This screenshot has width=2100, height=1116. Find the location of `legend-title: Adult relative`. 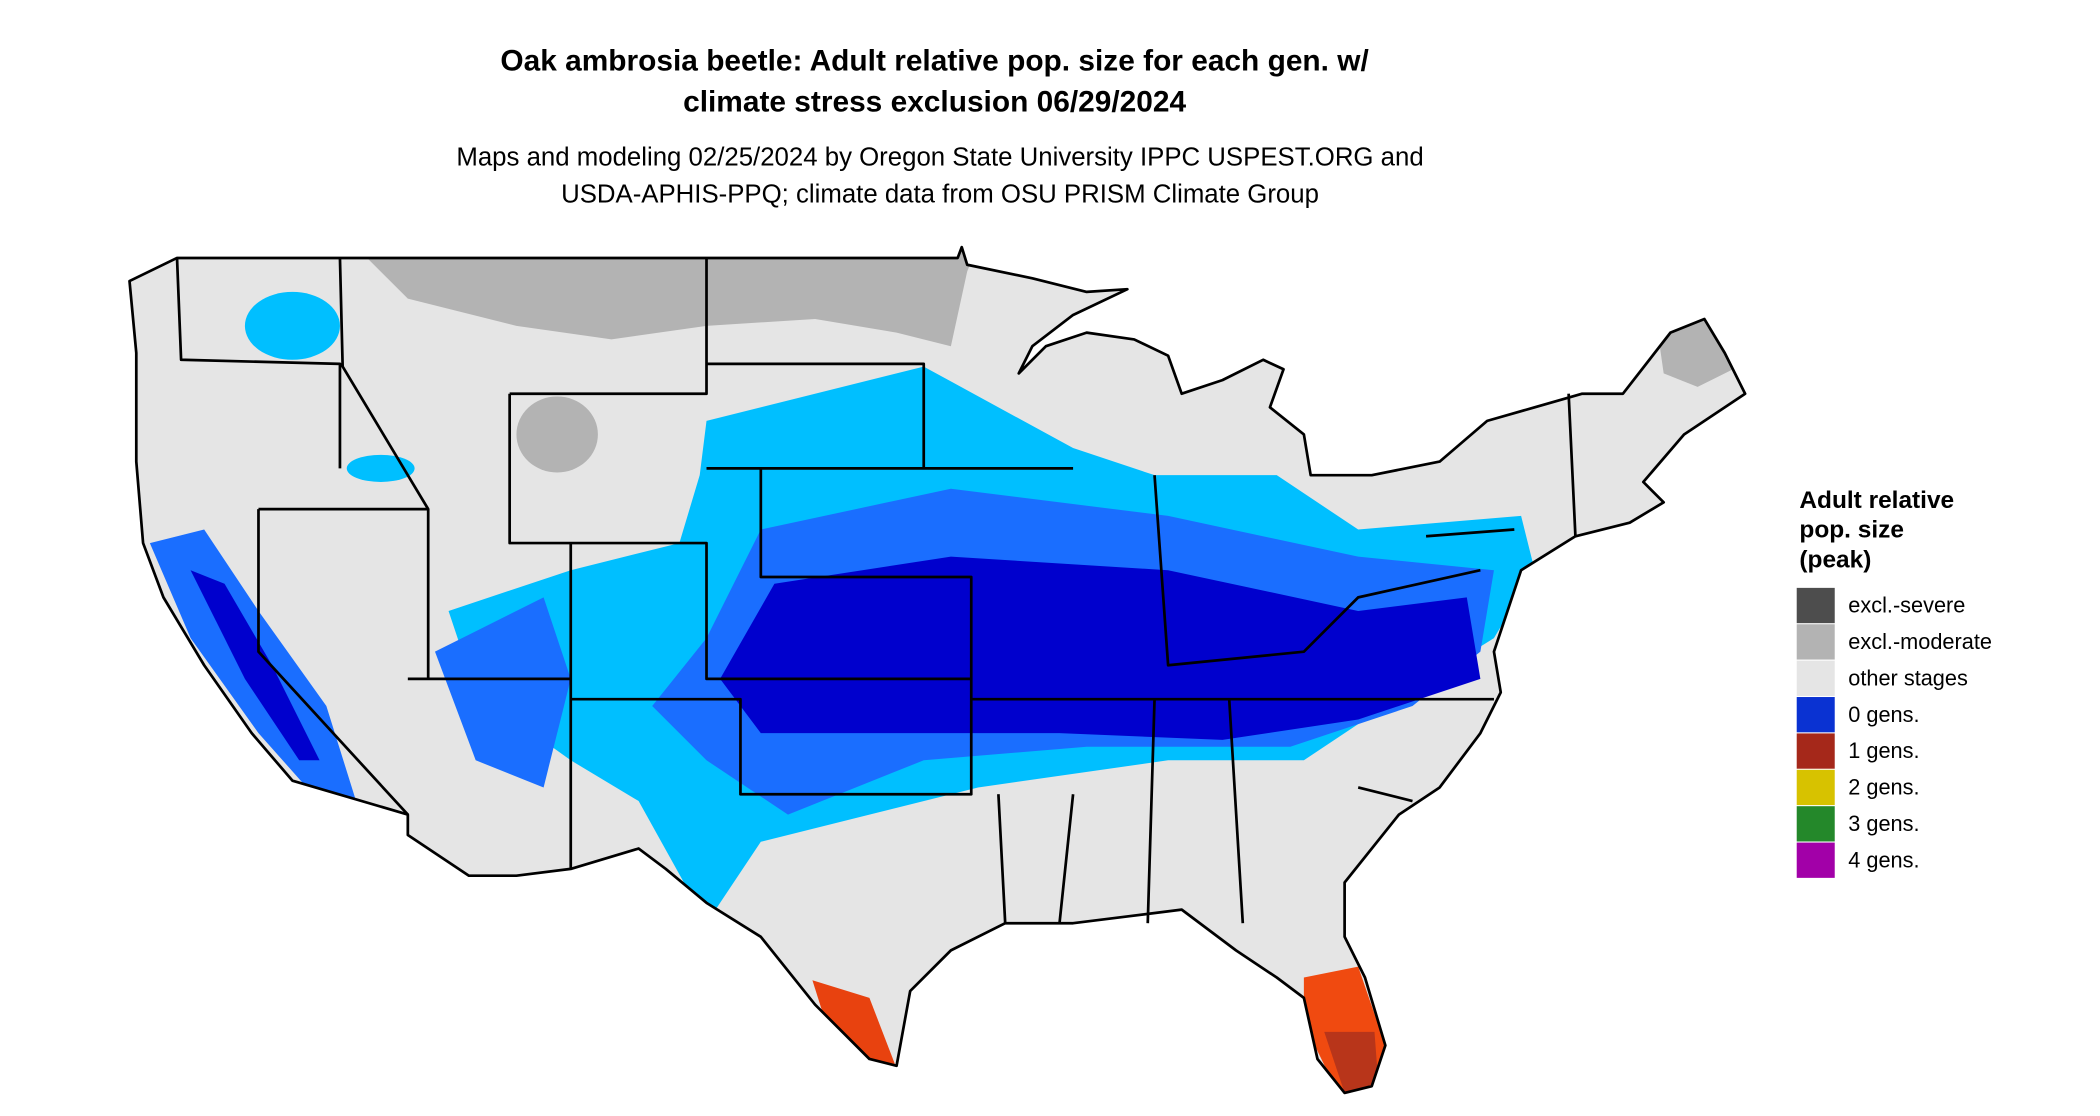

legend-title: Adult relative is located at coordinates (1876, 500).